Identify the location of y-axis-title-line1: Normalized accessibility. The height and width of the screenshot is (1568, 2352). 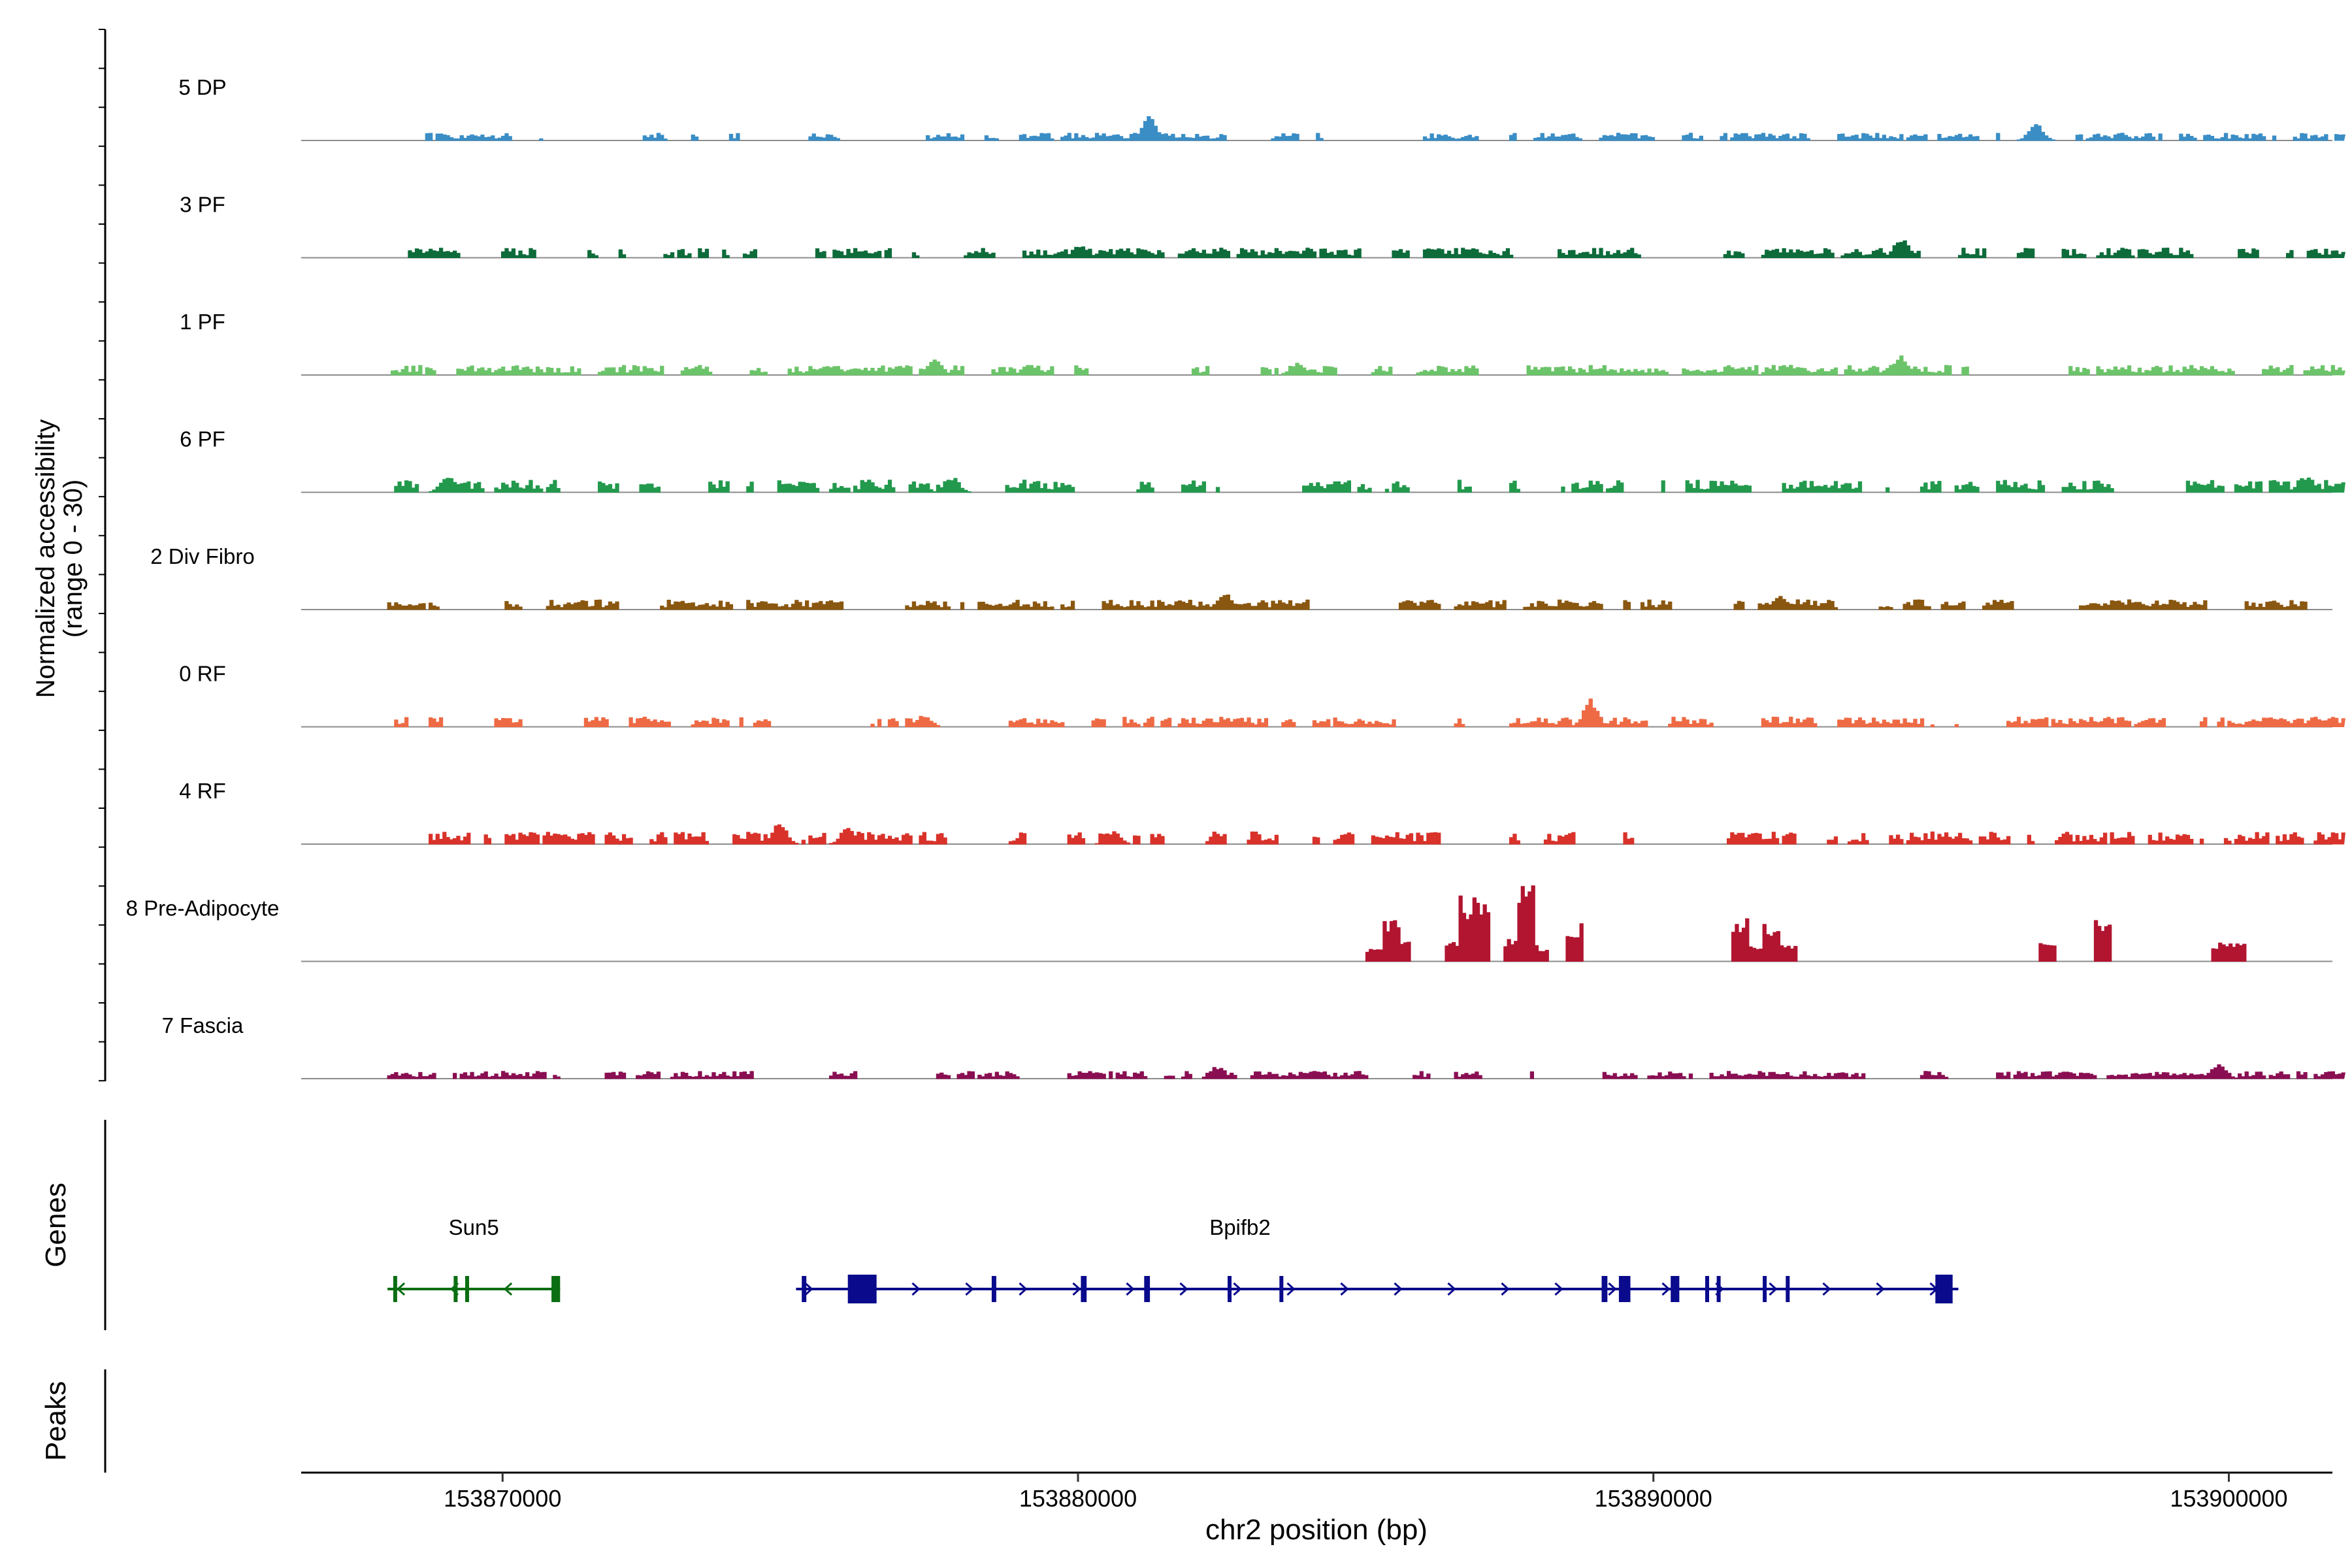
(45, 558).